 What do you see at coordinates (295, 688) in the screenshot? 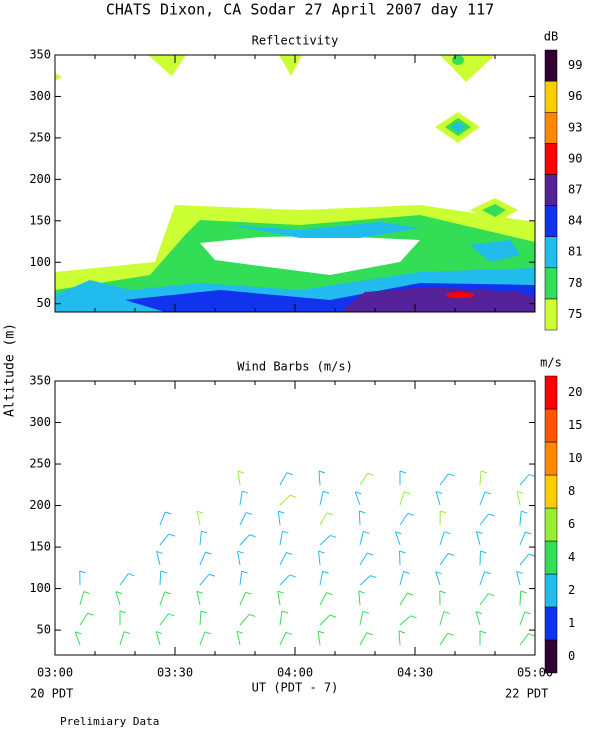
I see `x-axis-label: UT (PDT - 7)` at bounding box center [295, 688].